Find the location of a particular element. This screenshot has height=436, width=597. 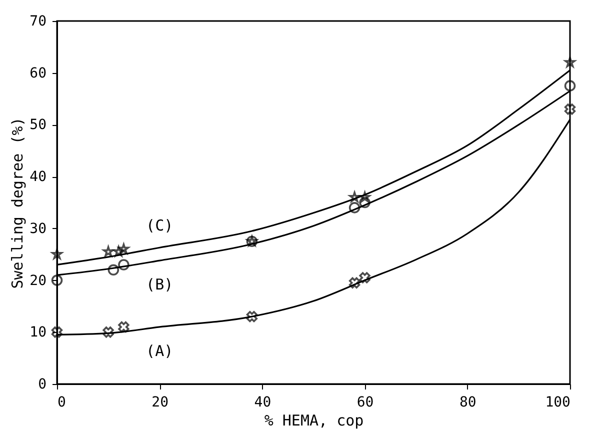

series-label: (B) is located at coordinates (160, 285).